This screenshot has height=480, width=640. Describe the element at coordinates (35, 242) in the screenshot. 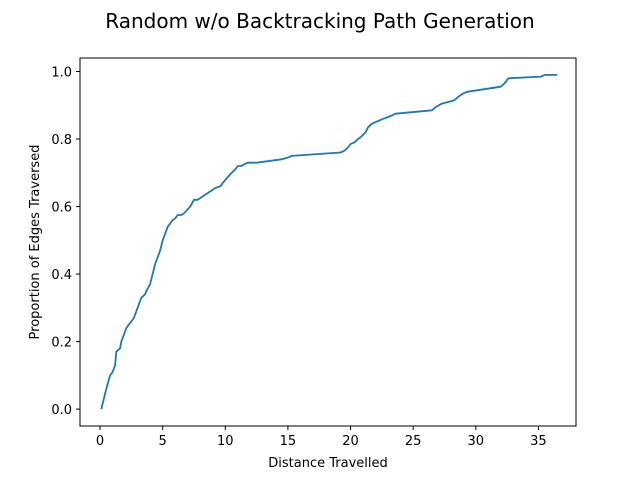

I see `y-axis-label: Proportion of Edges Traversed` at that location.